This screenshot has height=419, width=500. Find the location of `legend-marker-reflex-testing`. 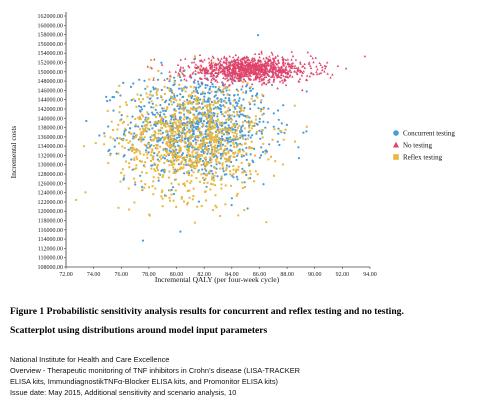

legend-marker-reflex-testing is located at coordinates (396, 157).